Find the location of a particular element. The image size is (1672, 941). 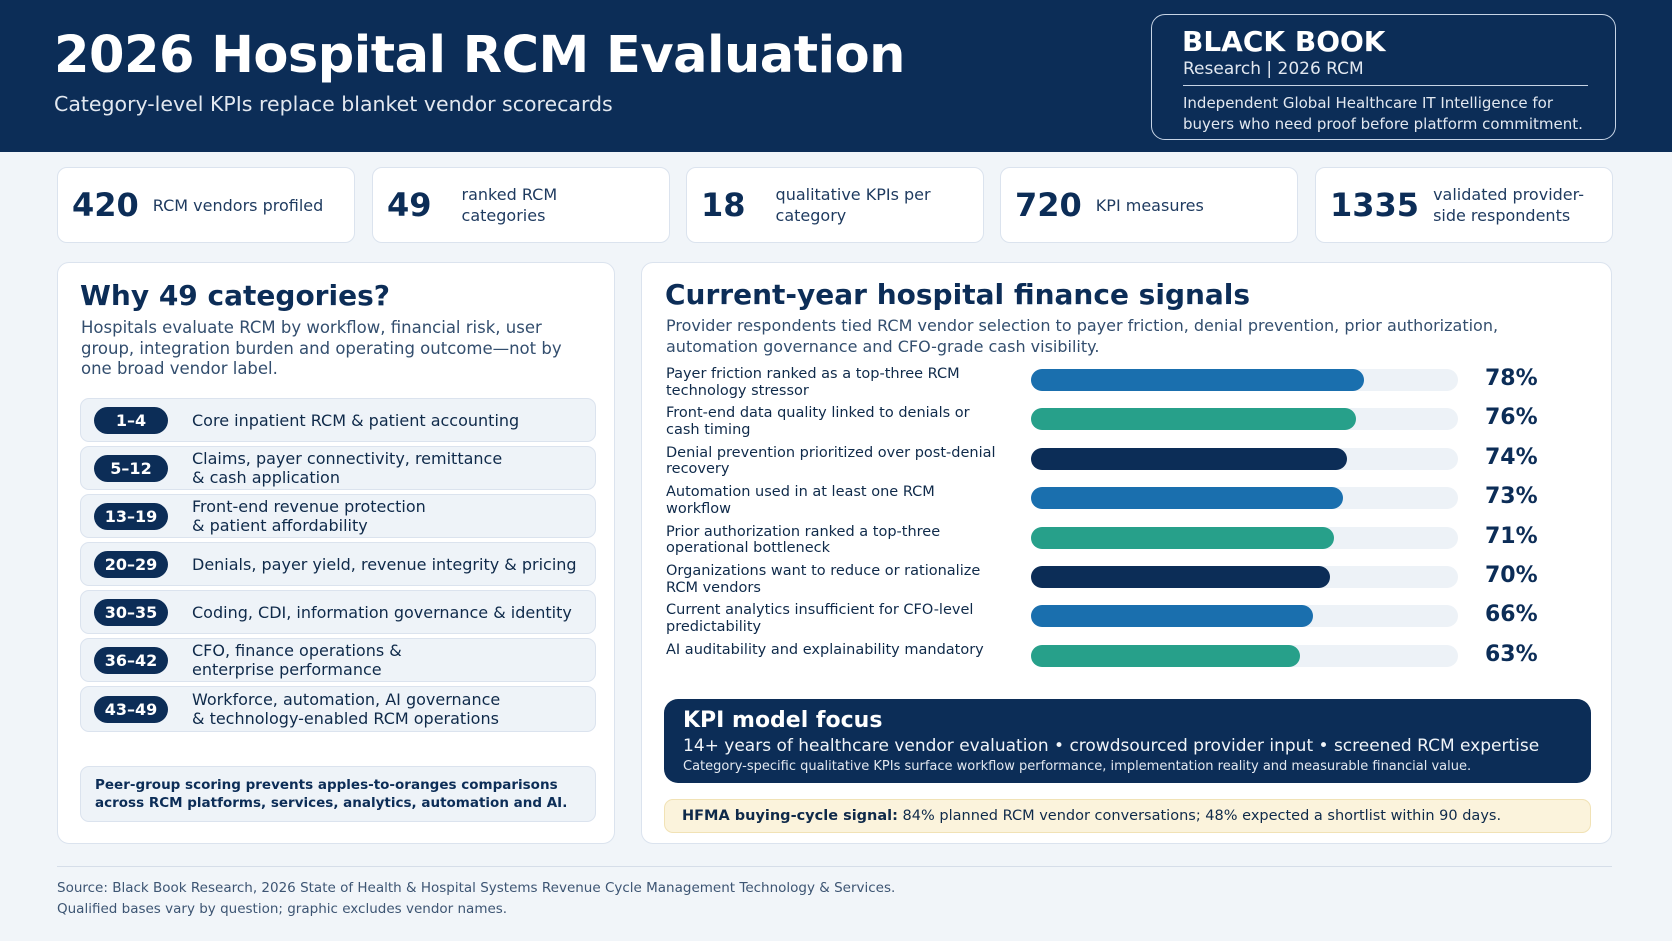

brand-divider is located at coordinates (1385, 85).